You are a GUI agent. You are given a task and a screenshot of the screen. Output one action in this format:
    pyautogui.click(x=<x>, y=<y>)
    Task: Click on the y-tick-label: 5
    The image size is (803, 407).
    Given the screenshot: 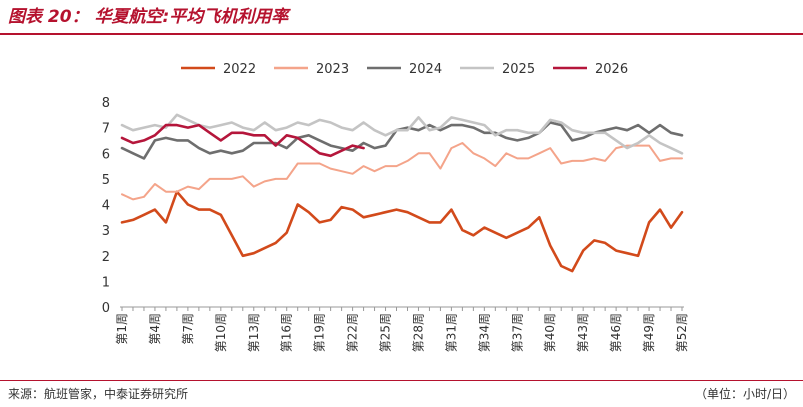 What is the action you would take?
    pyautogui.click(x=106, y=180)
    